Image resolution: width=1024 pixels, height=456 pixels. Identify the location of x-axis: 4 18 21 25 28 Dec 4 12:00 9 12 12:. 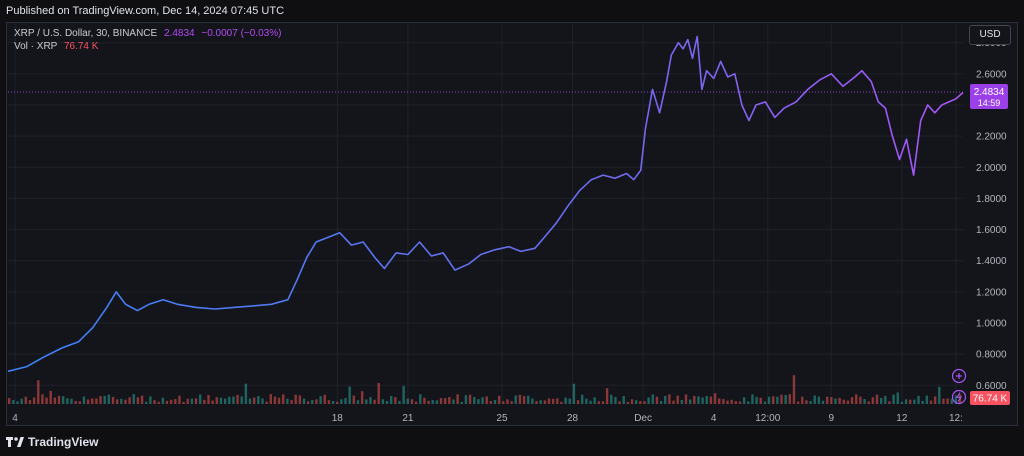
(487, 418).